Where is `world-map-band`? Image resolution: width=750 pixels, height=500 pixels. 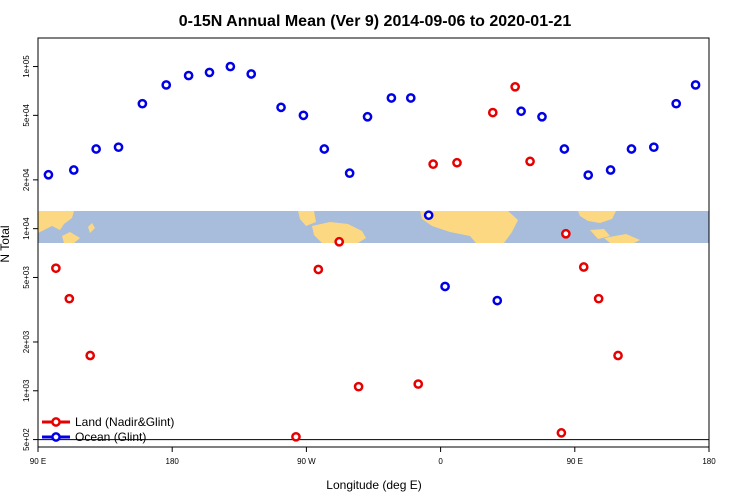 world-map-band is located at coordinates (373, 227).